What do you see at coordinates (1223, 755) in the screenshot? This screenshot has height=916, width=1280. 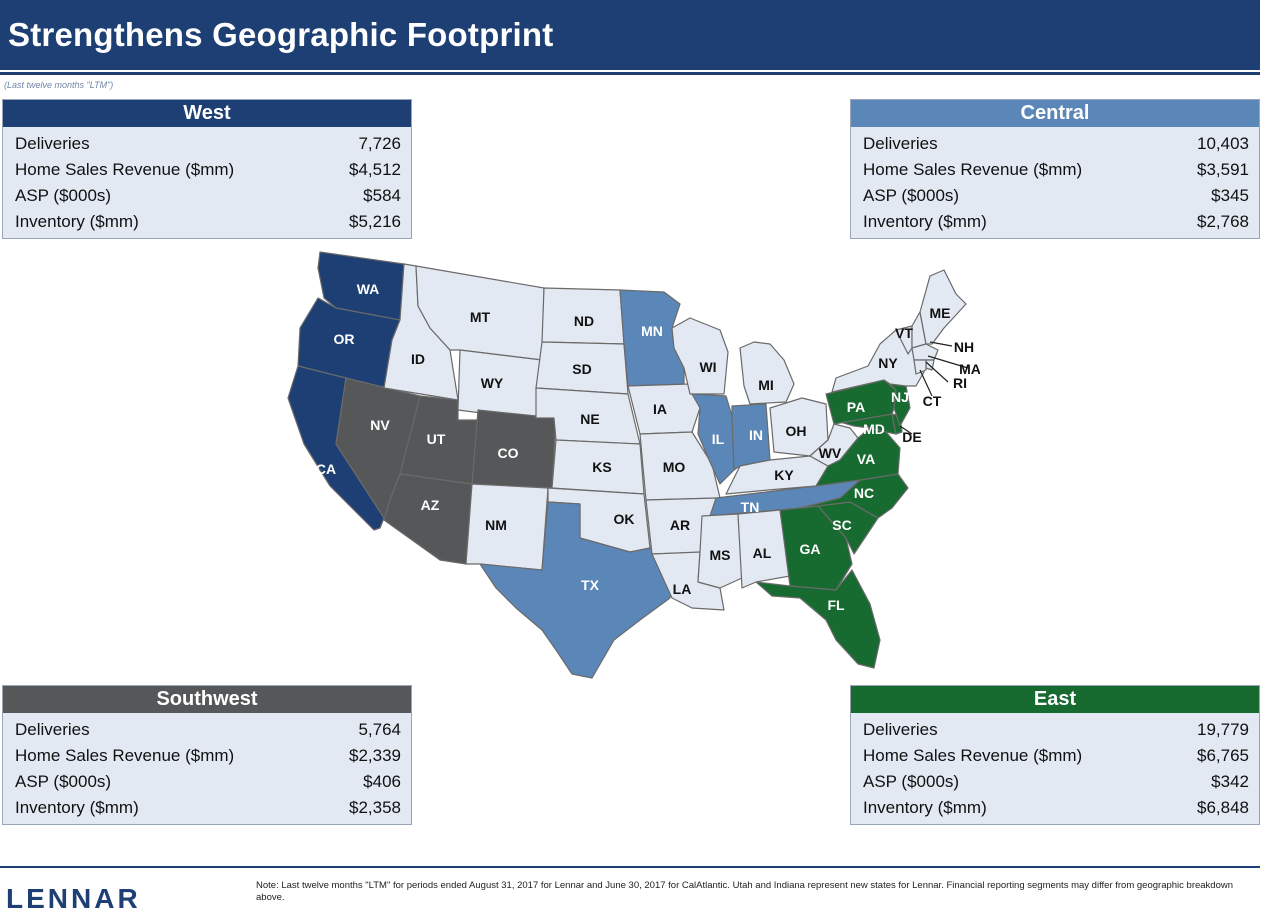 I see `row-value: $6,765` at bounding box center [1223, 755].